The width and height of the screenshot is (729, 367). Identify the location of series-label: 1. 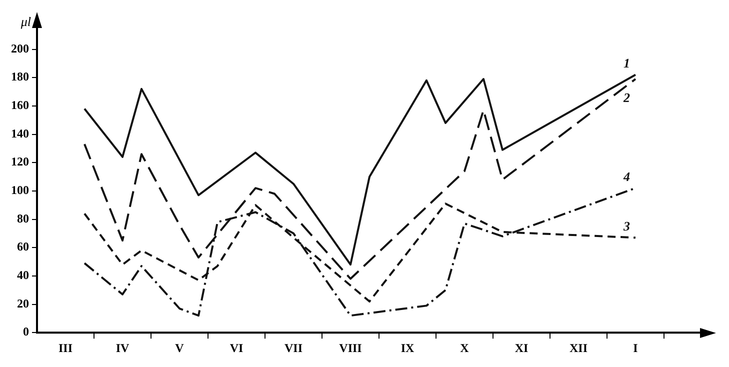
(627, 63).